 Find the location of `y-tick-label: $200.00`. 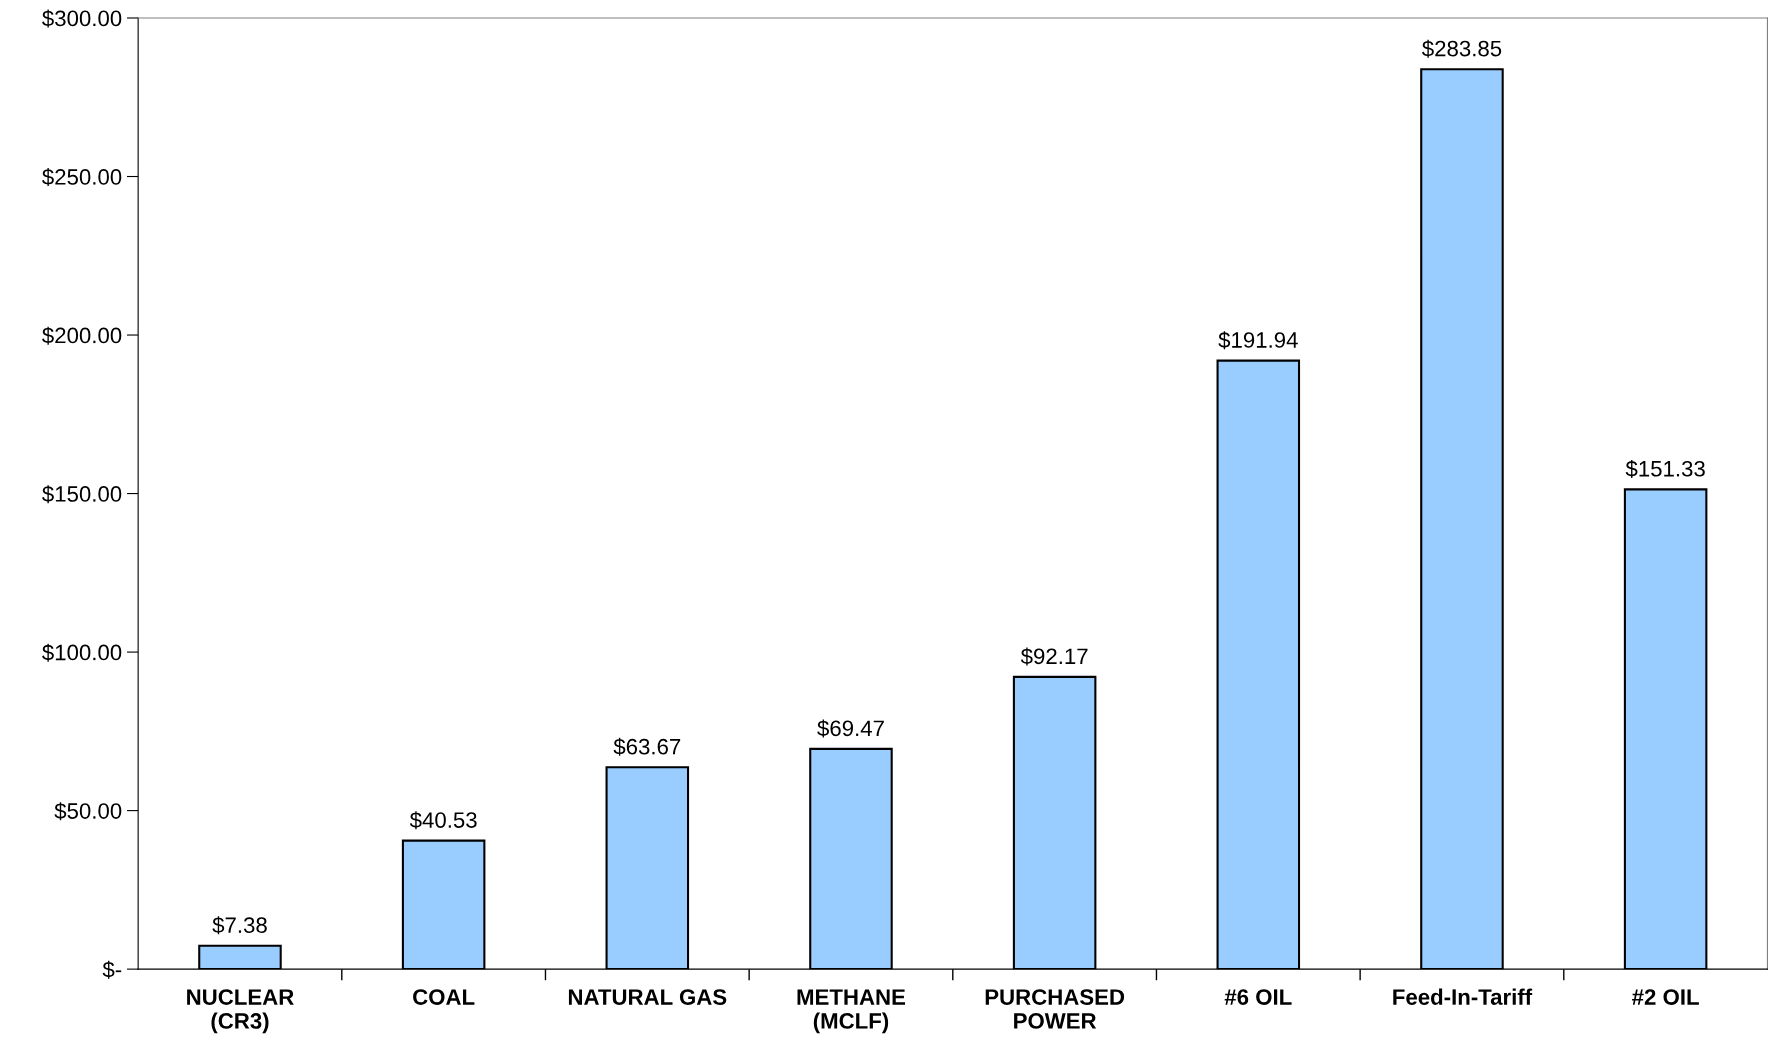

y-tick-label: $200.00 is located at coordinates (82, 335).